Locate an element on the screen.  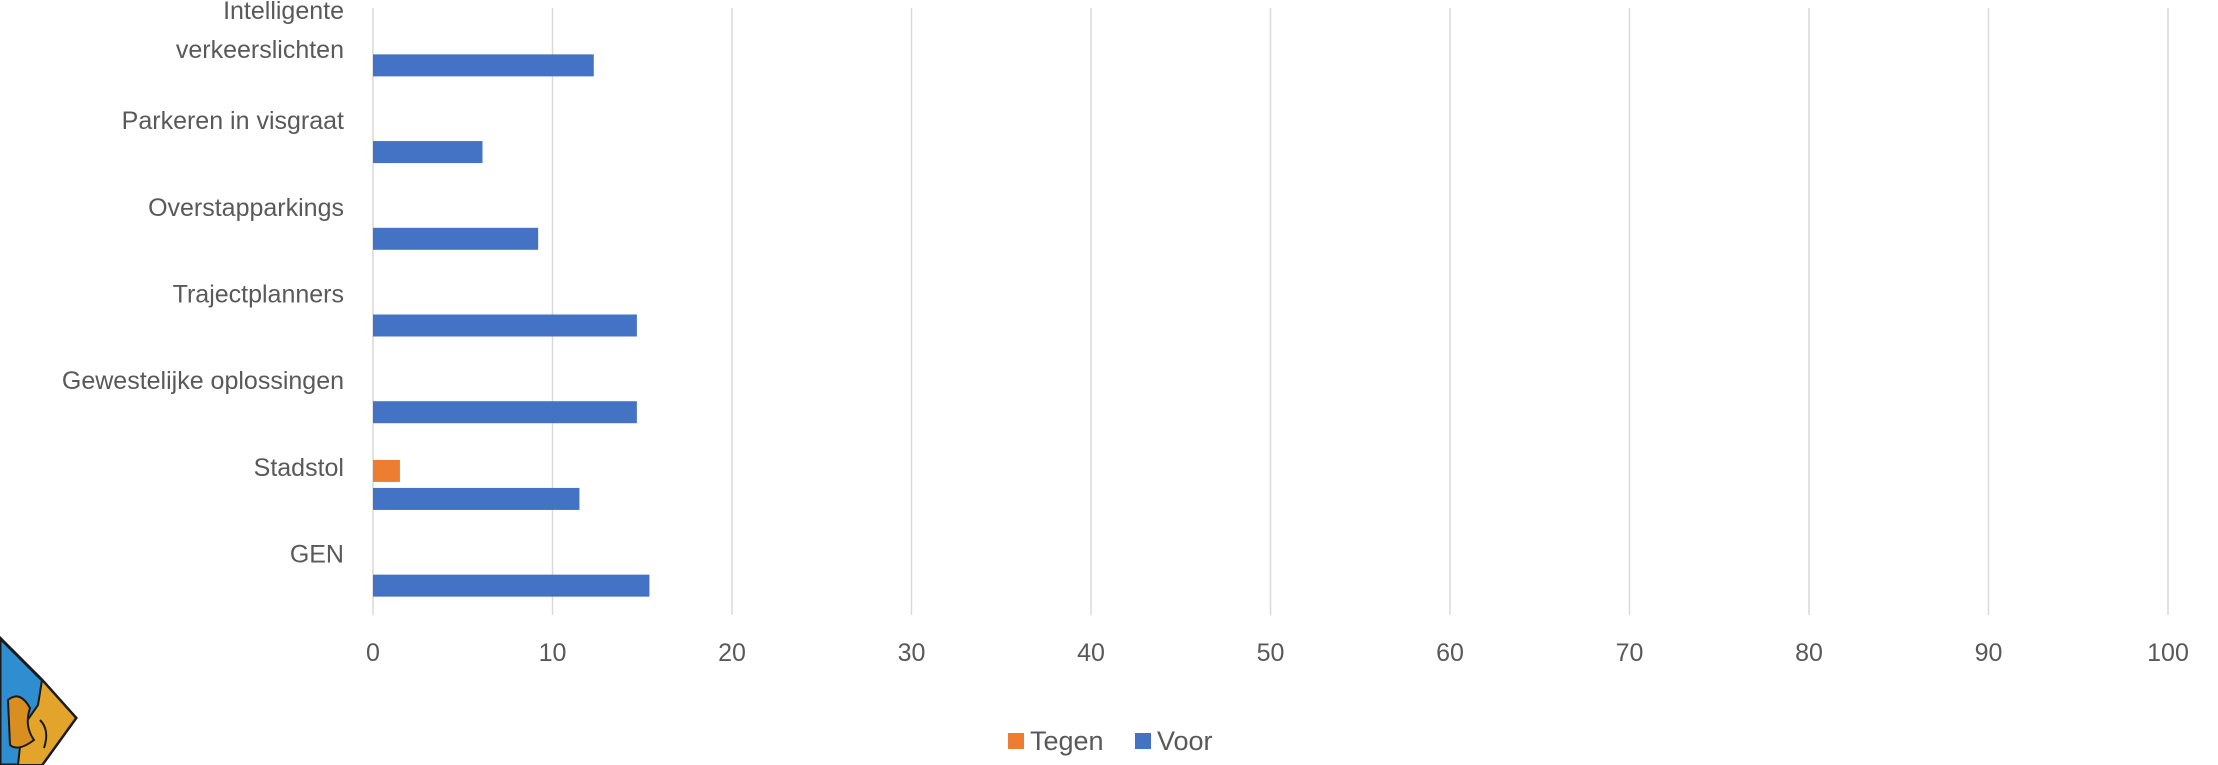
x-tick-label: 70 is located at coordinates (1630, 653).